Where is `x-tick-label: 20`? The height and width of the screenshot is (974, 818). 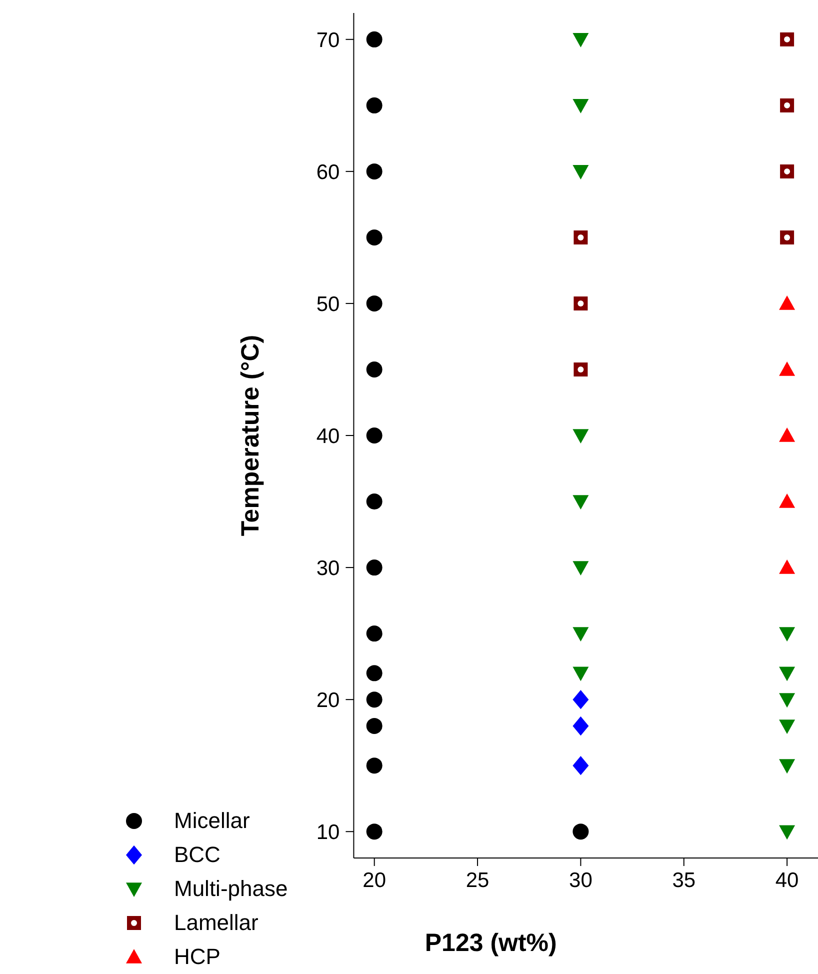
x-tick-label: 20 is located at coordinates (374, 880).